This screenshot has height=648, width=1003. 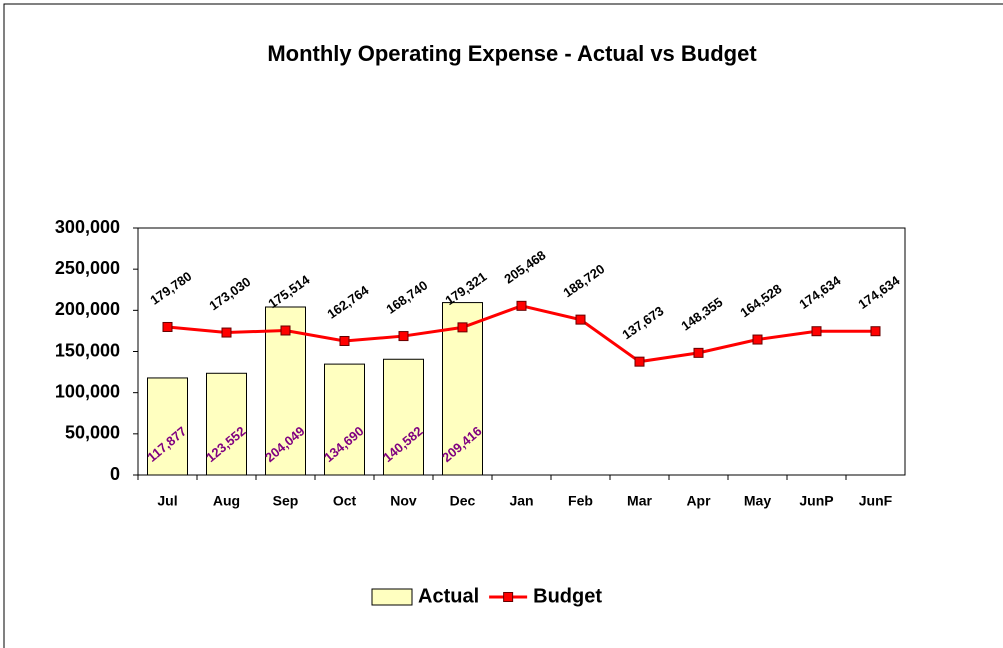 What do you see at coordinates (639, 501) in the screenshot?
I see `x-tick-label: Mar` at bounding box center [639, 501].